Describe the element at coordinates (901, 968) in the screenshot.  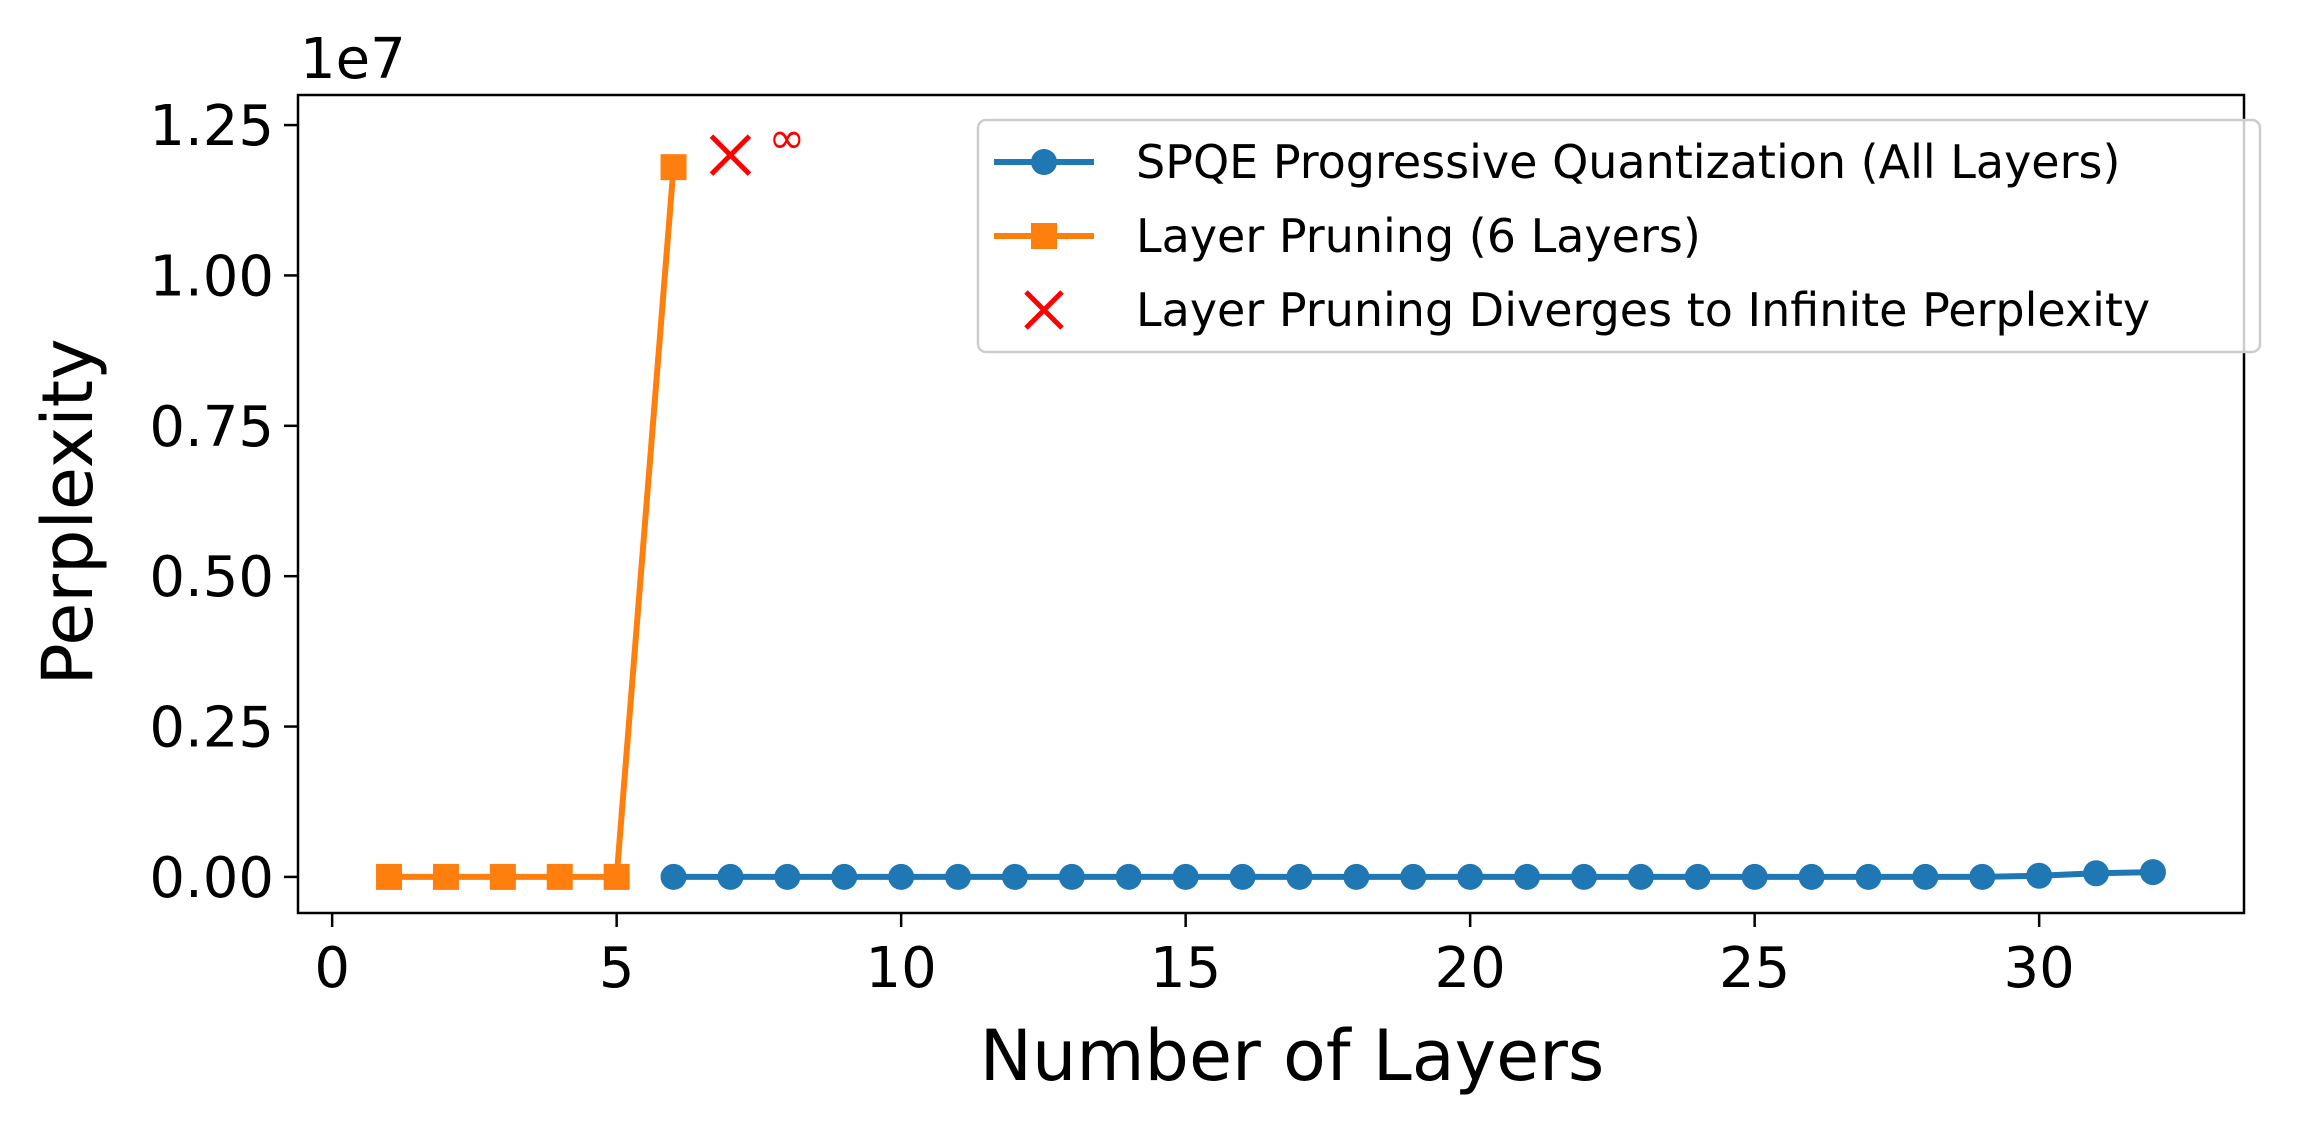
I see `x-tick-label: 10` at that location.